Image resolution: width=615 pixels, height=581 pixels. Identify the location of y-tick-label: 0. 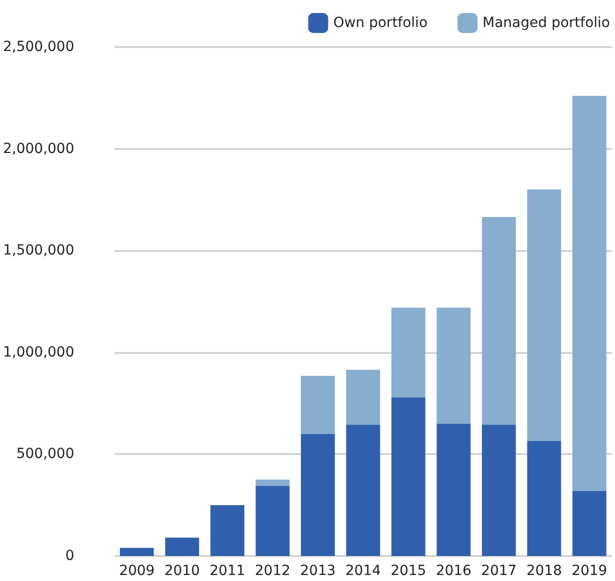
(69, 556).